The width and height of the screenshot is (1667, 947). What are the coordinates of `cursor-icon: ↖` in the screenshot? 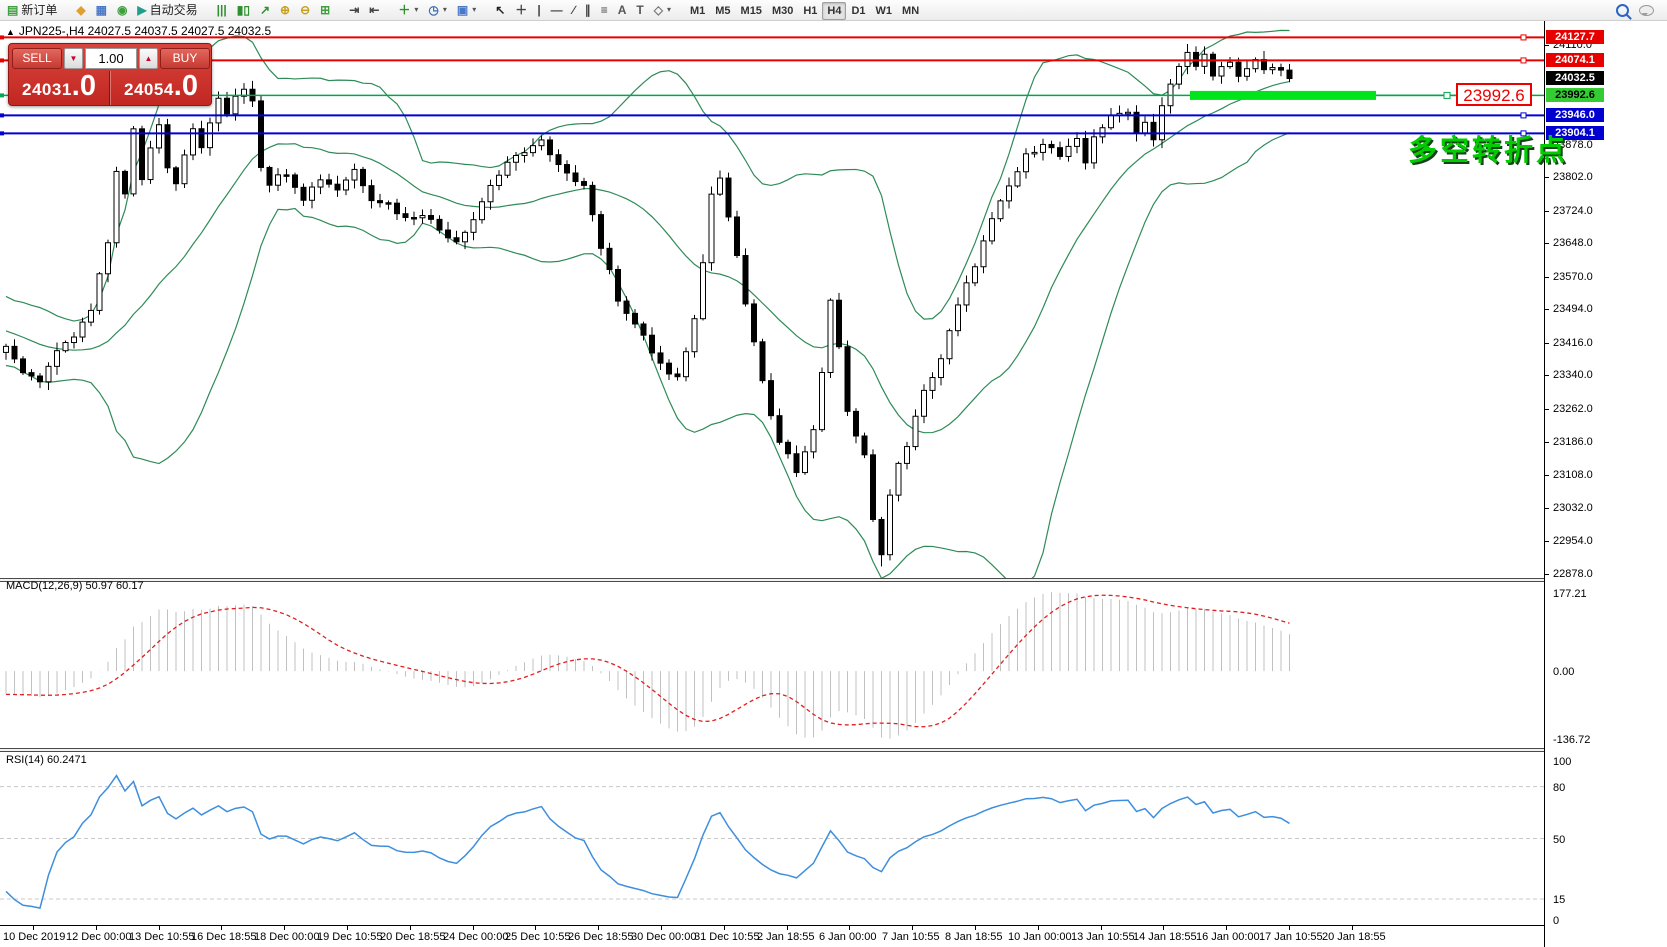 It's located at (500, 9).